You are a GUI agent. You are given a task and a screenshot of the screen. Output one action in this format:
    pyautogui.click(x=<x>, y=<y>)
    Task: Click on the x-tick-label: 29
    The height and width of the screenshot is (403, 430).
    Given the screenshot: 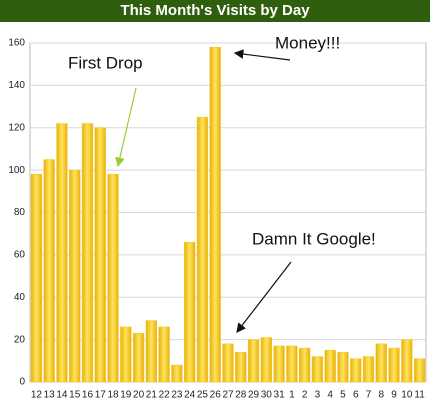 What is the action you would take?
    pyautogui.click(x=254, y=395)
    